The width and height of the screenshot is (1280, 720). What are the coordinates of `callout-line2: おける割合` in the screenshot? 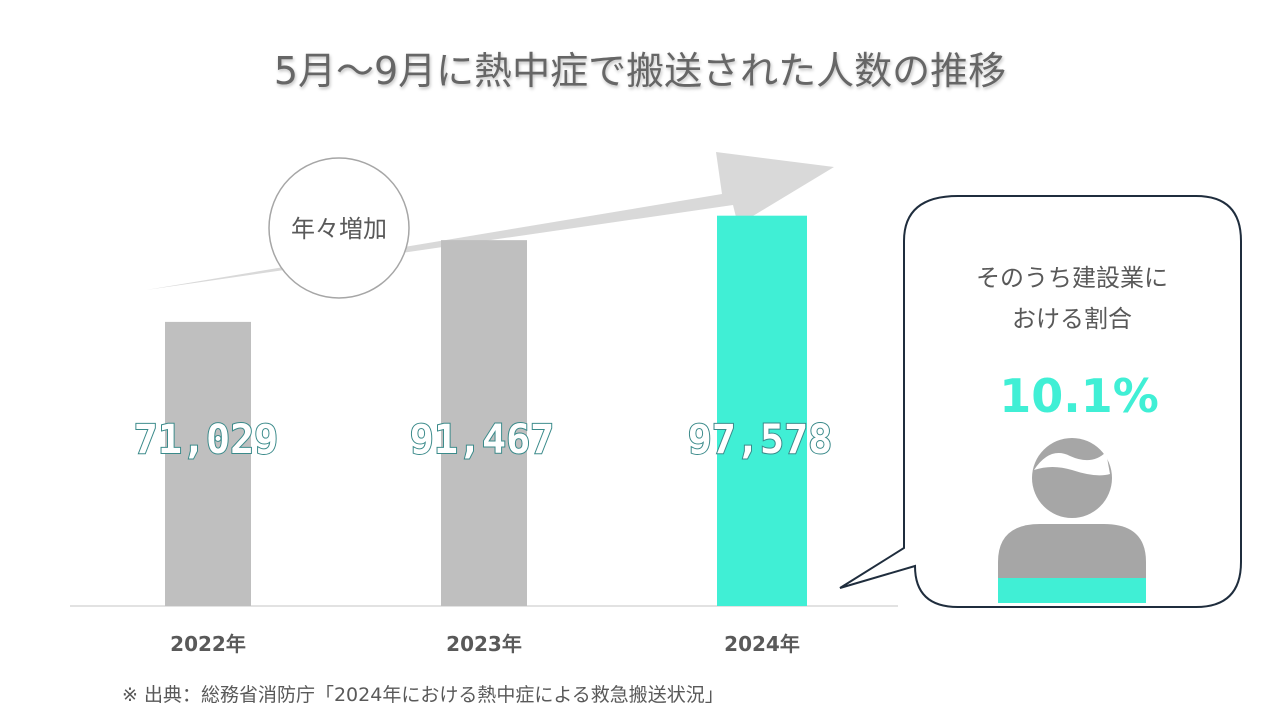 It's located at (1072, 319).